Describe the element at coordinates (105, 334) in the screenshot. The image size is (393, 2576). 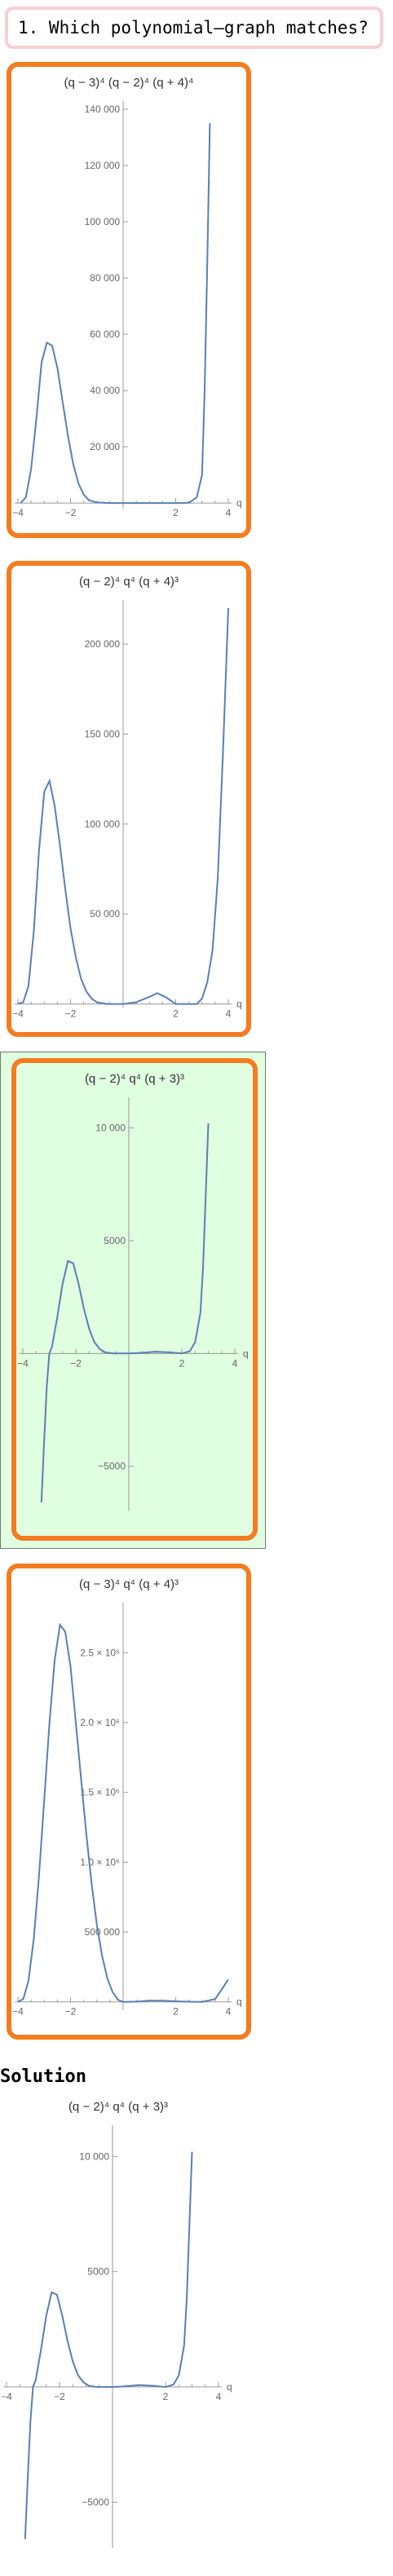
I see `y-tick-label: 60 000` at that location.